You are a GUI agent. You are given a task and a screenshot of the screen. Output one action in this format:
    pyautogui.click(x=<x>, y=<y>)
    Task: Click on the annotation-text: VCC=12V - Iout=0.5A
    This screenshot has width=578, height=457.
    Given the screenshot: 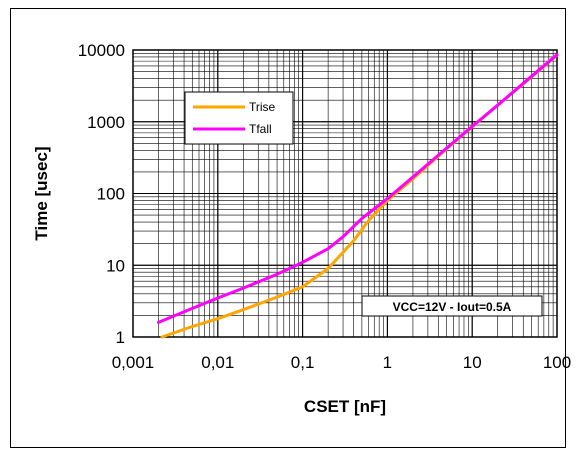 What is the action you would take?
    pyautogui.click(x=452, y=307)
    